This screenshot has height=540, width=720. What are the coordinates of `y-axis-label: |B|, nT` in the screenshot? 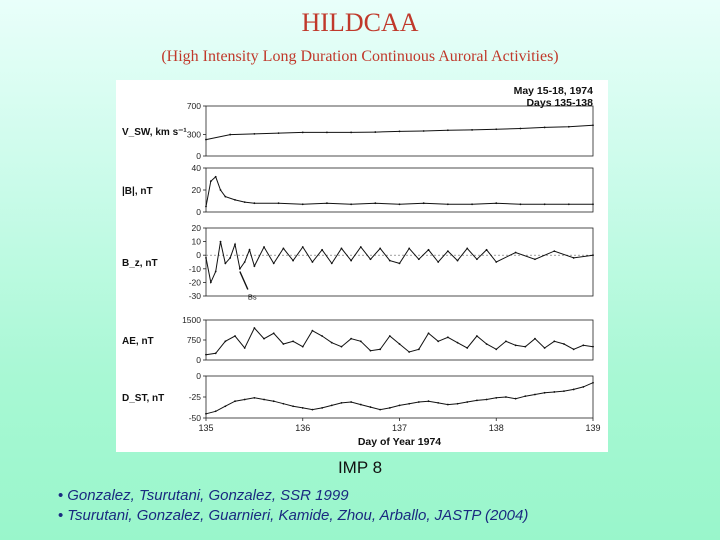 It's located at (137, 191).